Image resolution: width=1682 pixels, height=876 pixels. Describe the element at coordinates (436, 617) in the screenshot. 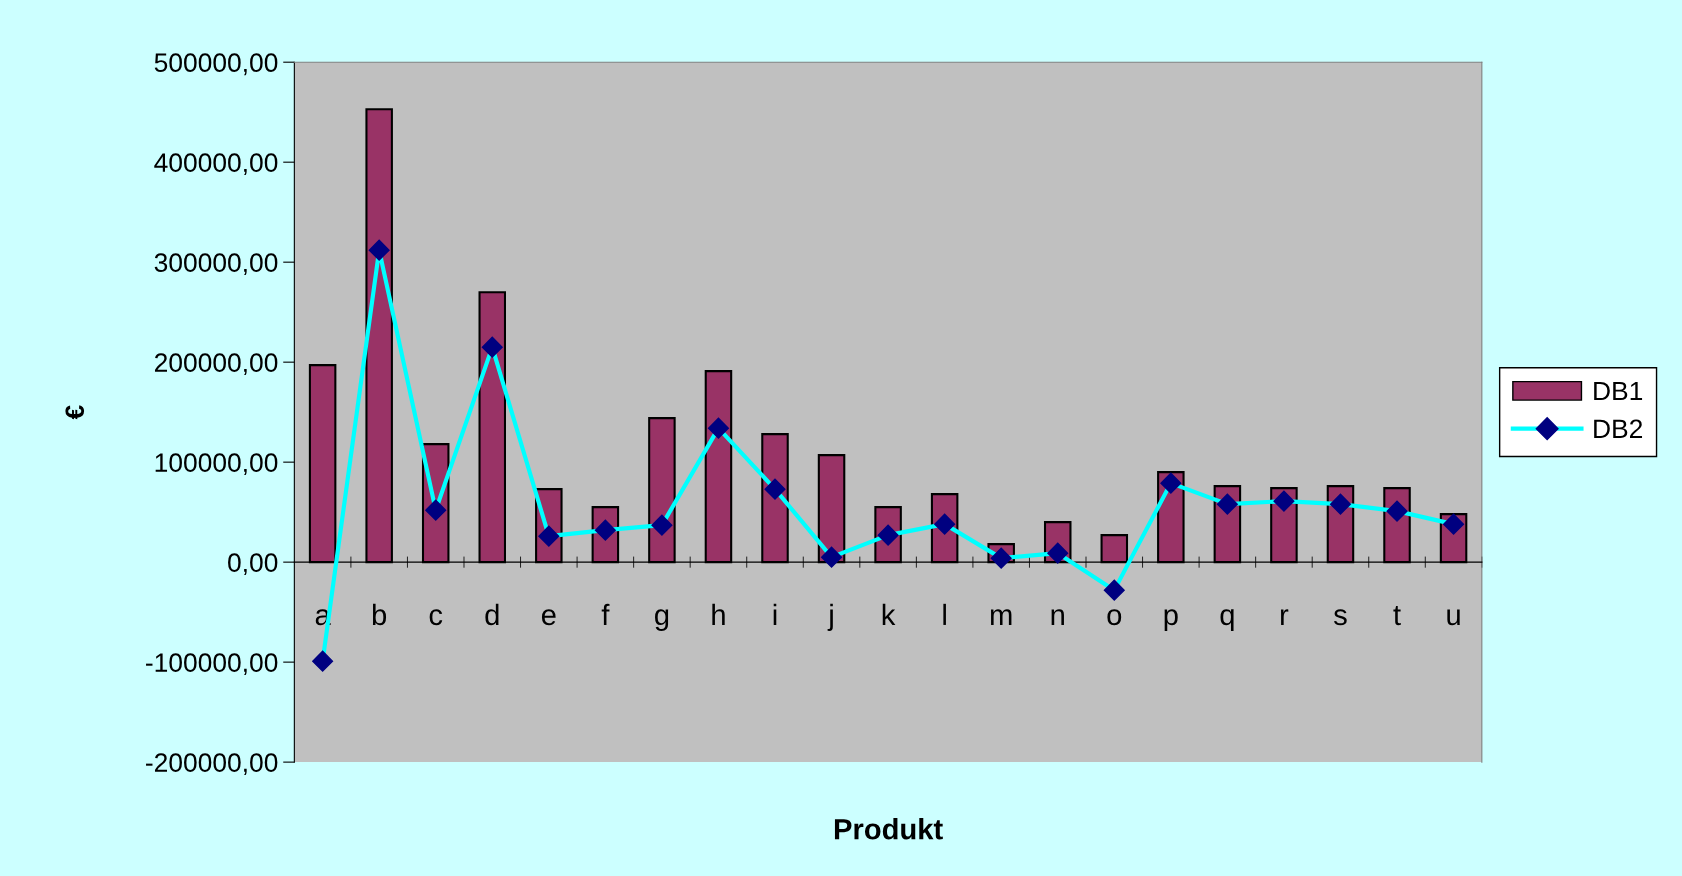

I see `x-tick-label: c` at that location.